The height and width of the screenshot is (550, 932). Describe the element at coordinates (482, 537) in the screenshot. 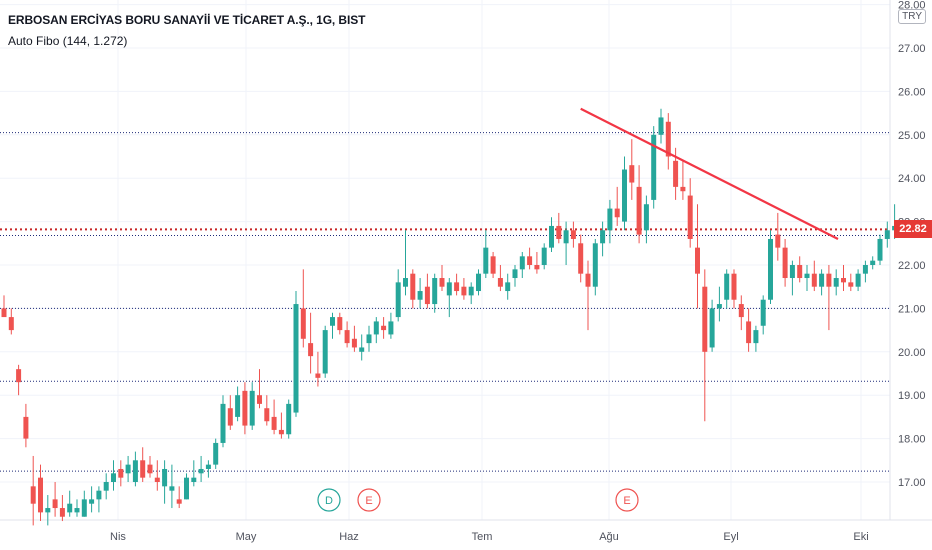

I see `x-tick-label: Tem` at that location.